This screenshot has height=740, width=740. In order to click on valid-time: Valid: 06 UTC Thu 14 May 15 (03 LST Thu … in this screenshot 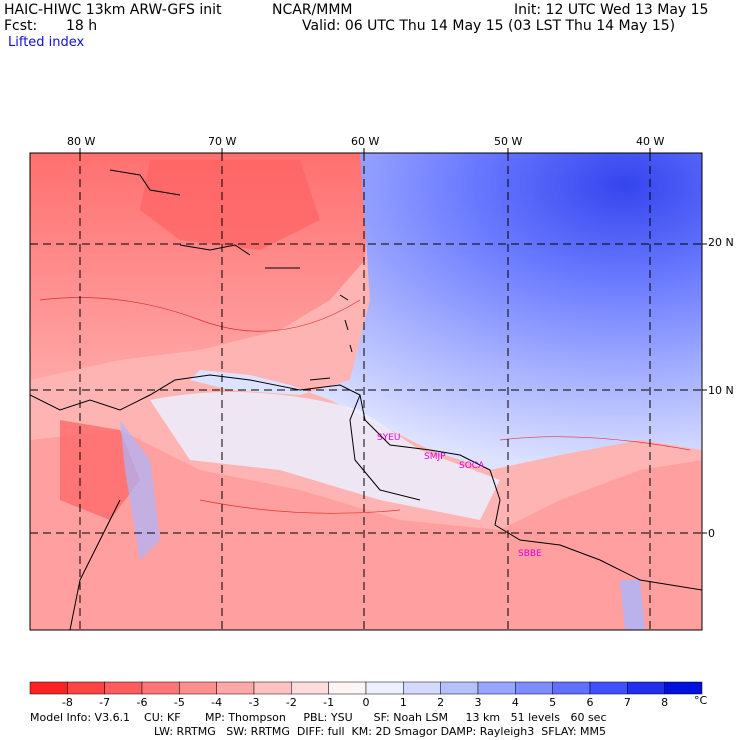, I will do `click(489, 26)`.